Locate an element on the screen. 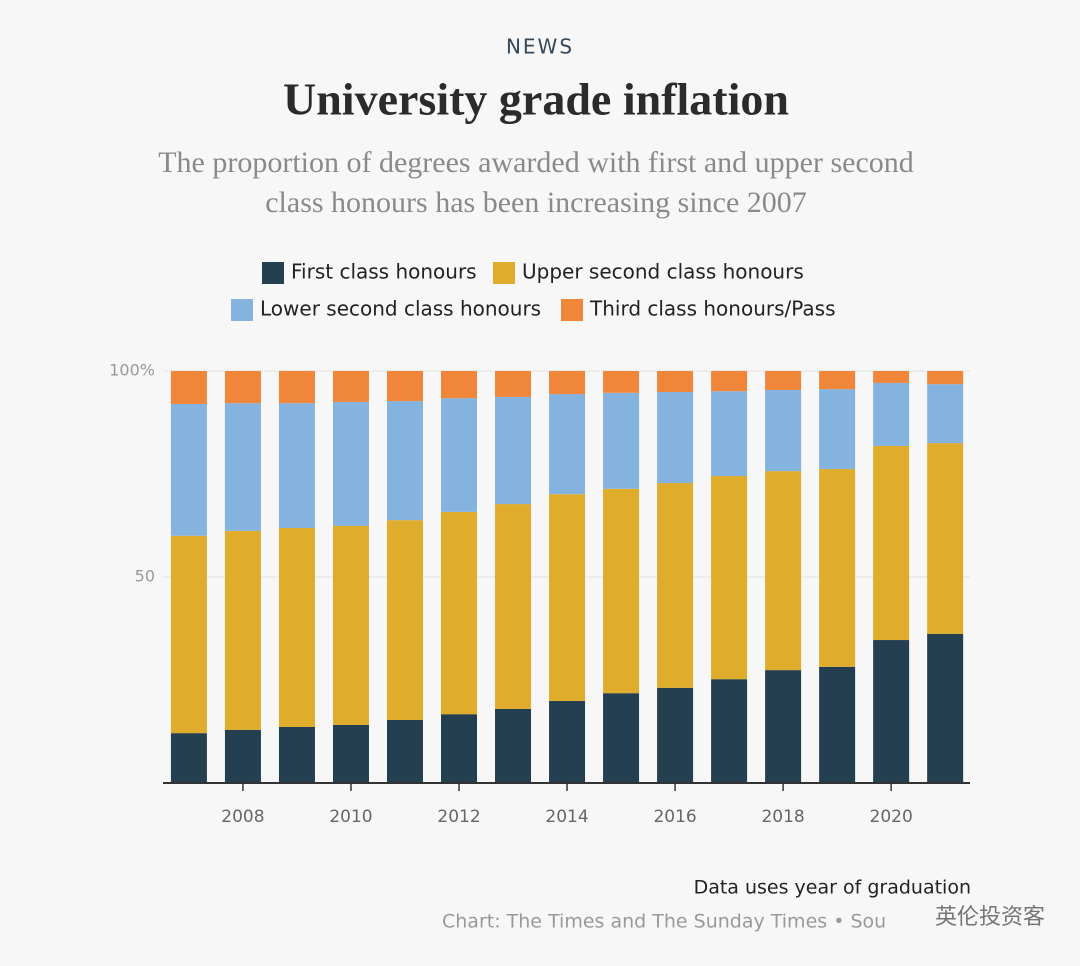 This screenshot has width=1080, height=966. y-tick-label: 100% is located at coordinates (132, 370).